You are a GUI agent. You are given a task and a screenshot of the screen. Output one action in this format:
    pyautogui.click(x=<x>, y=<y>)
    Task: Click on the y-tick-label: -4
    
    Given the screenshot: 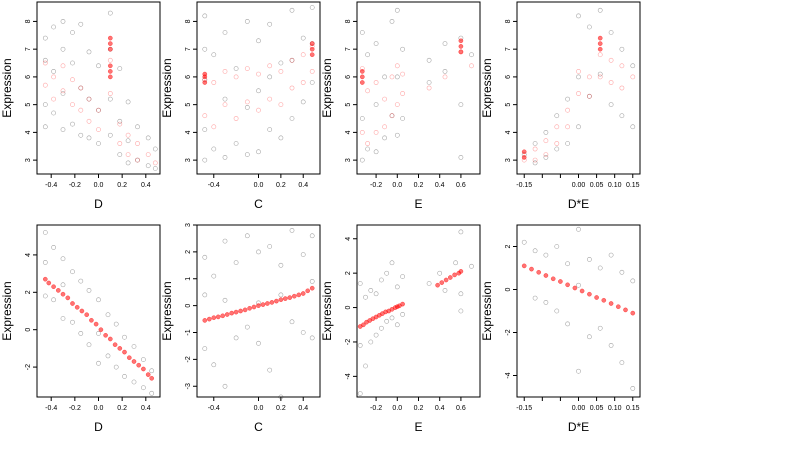 What is the action you would take?
    pyautogui.click(x=508, y=375)
    